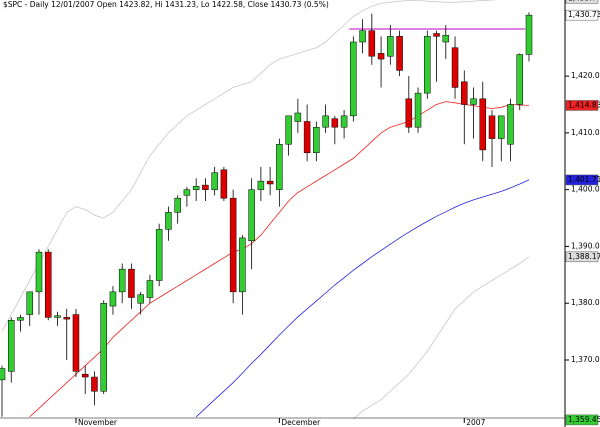 The image size is (600, 427). What do you see at coordinates (301, 422) in the screenshot?
I see `x-tick-label: December` at bounding box center [301, 422].